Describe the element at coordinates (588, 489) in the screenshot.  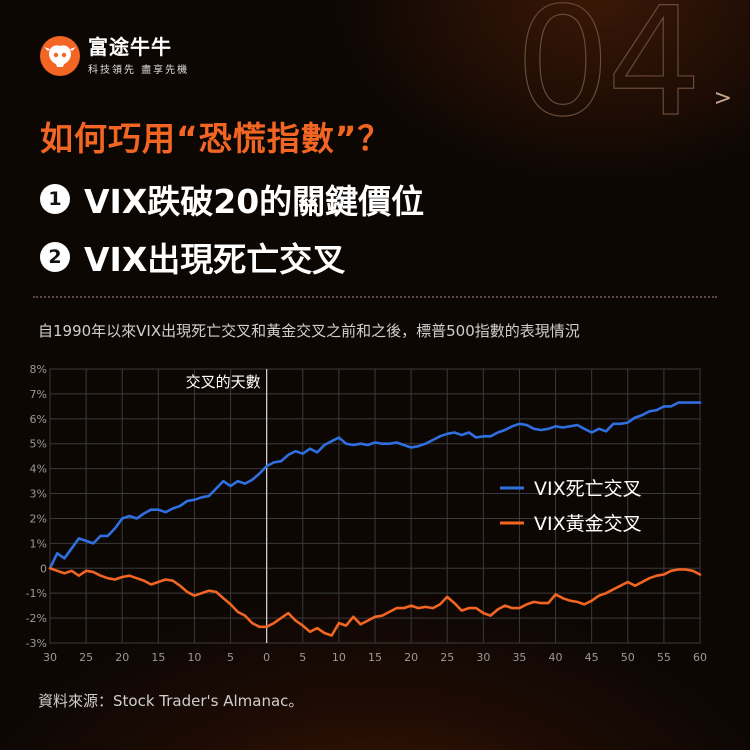
I see `legend-label: VIX死亡交叉` at that location.